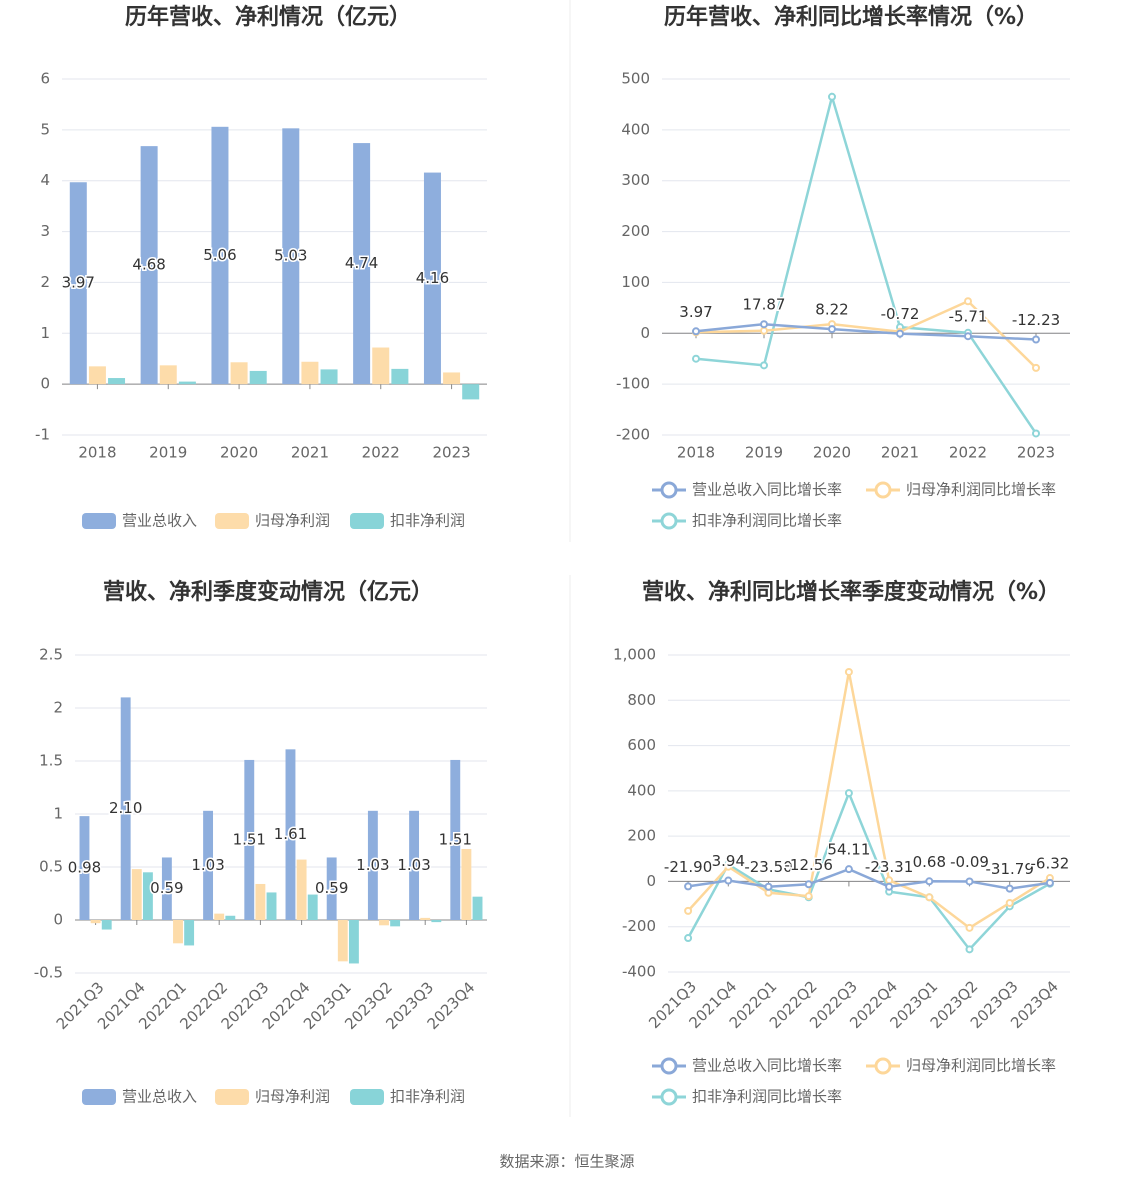 The image size is (1134, 1192). What do you see at coordinates (1036, 453) in the screenshot?
I see `x-tick-label: 2023` at bounding box center [1036, 453].